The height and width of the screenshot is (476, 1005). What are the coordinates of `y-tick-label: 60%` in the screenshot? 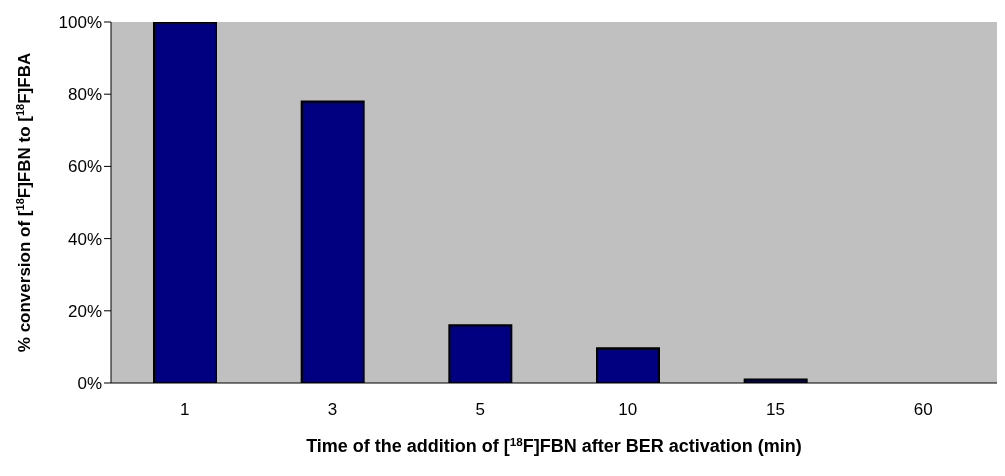 It's located at (84, 167).